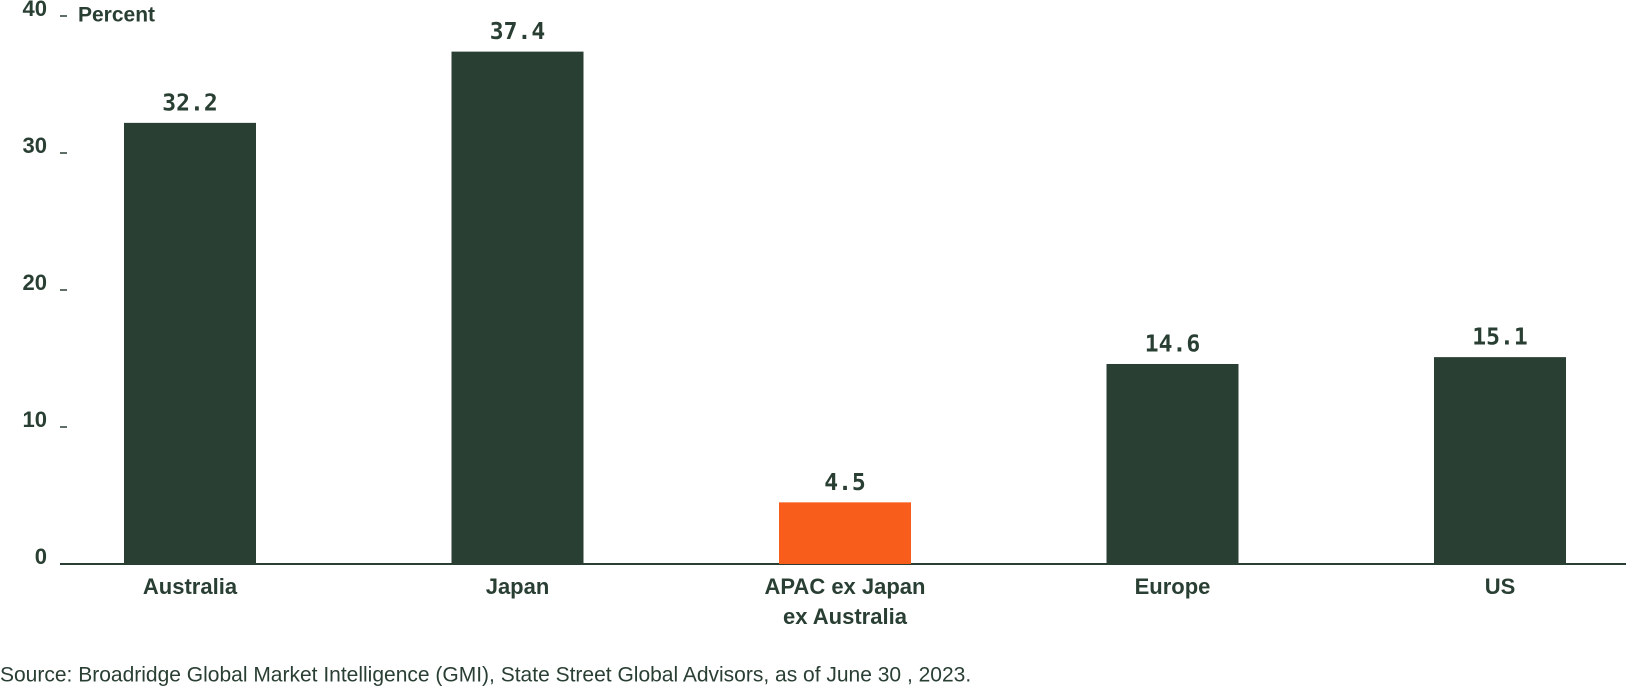  I want to click on y-tick-label: 30, so click(35, 145).